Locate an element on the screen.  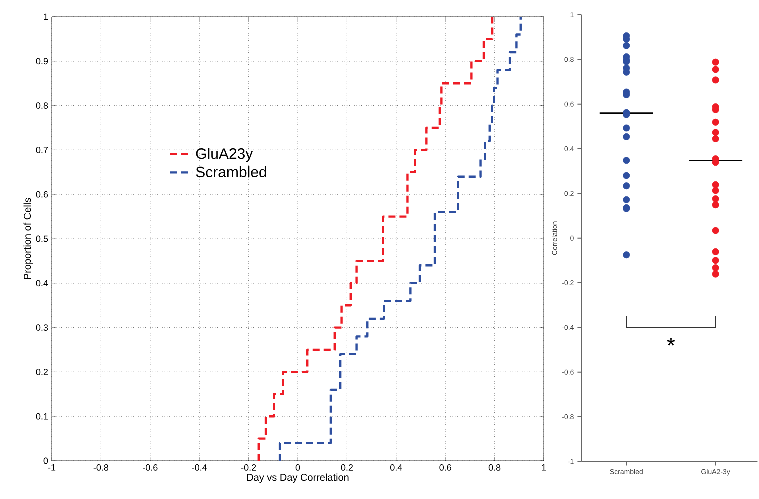
x-axis-title: Day vs Day Correlation is located at coordinates (298, 479).